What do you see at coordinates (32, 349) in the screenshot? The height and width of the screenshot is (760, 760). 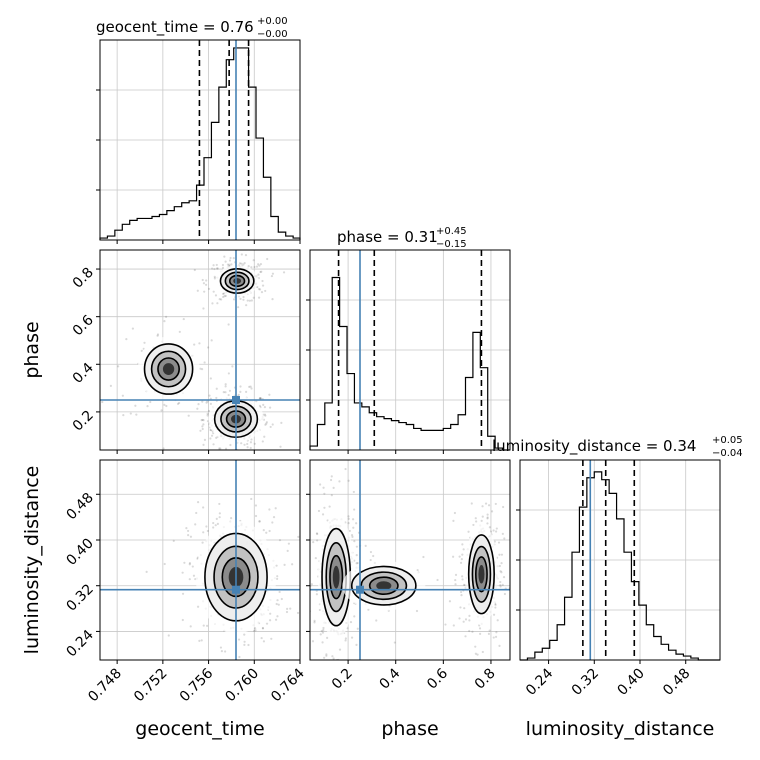 I see `ylabel-phase: phase` at bounding box center [32, 349].